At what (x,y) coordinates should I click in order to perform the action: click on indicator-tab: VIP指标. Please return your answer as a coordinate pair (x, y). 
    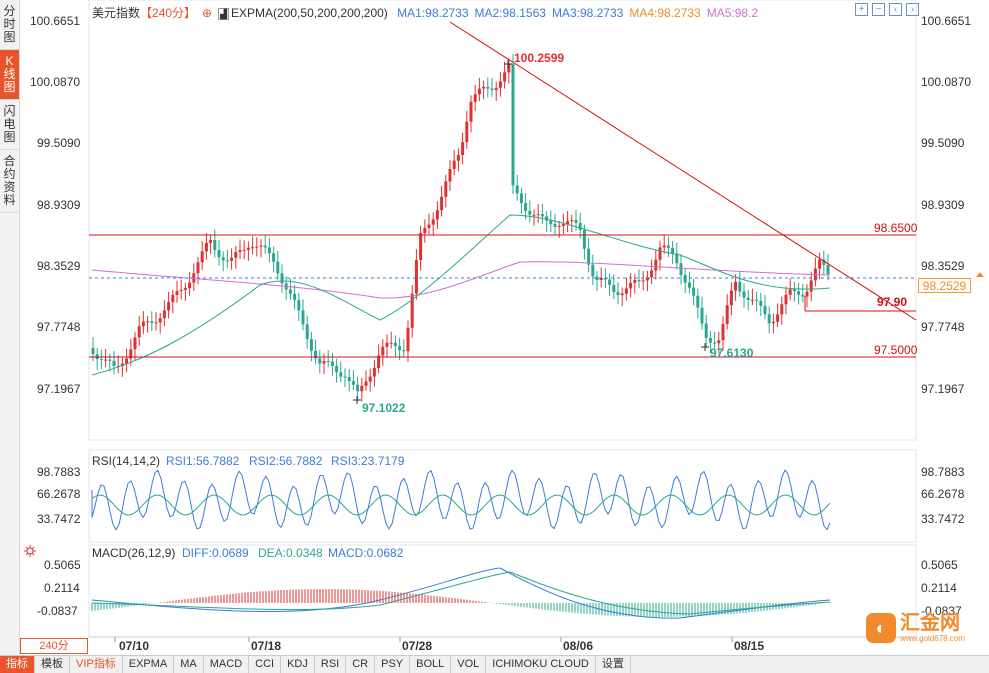
    Looking at the image, I should click on (96, 664).